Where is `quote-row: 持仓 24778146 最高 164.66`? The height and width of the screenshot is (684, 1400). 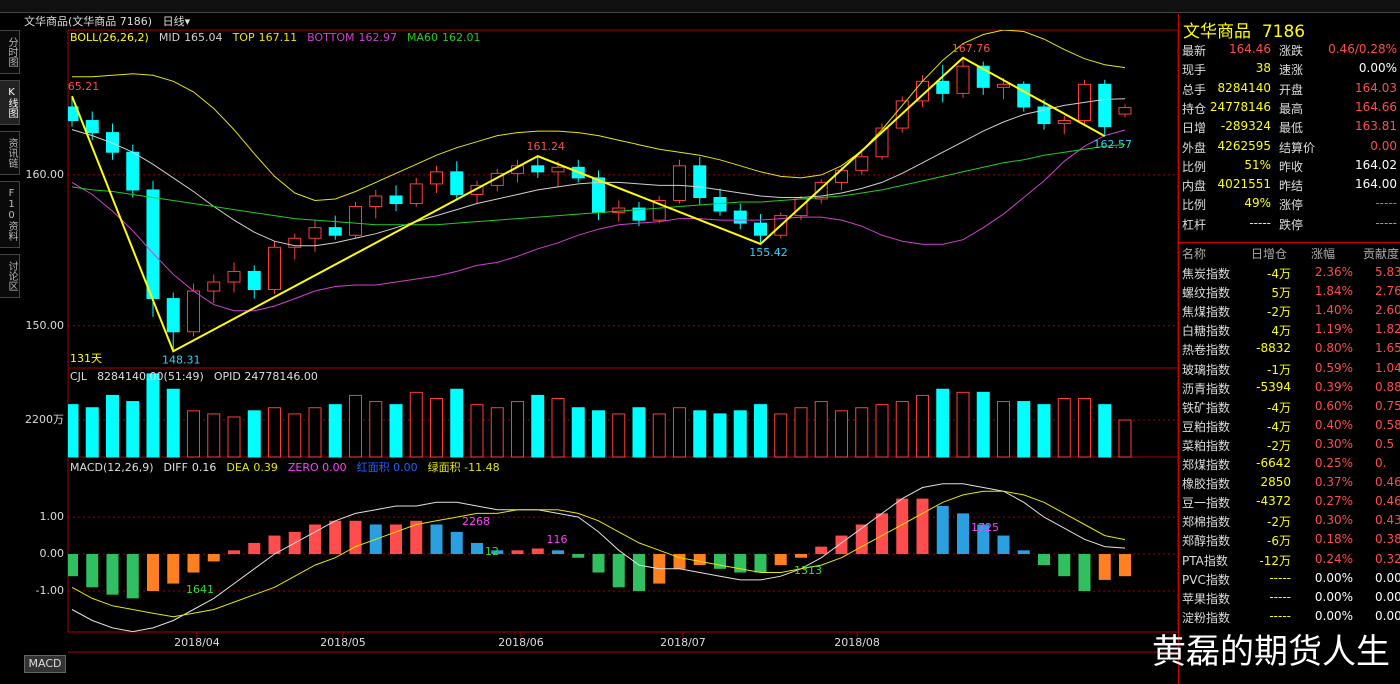
quote-row: 持仓 24778146 最高 164.66 is located at coordinates (1289, 109).